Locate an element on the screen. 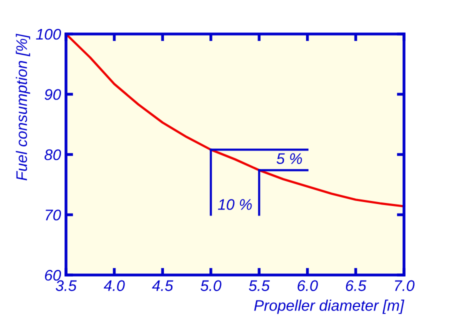 The width and height of the screenshot is (453, 335). x-tick-label: 4.5 is located at coordinates (163, 286).